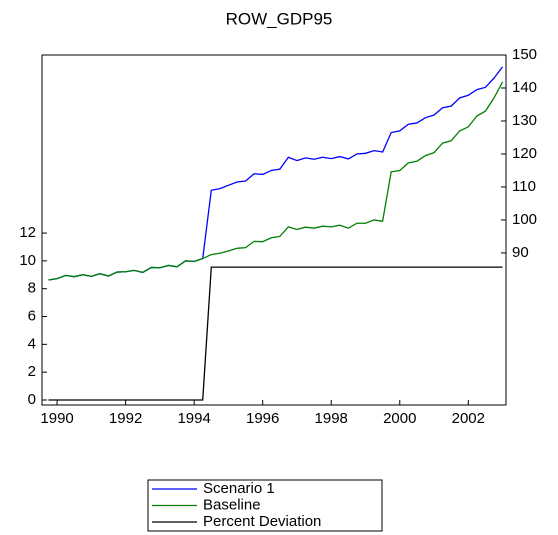  I want to click on chart-title: ROW_GDP95, so click(279, 18).